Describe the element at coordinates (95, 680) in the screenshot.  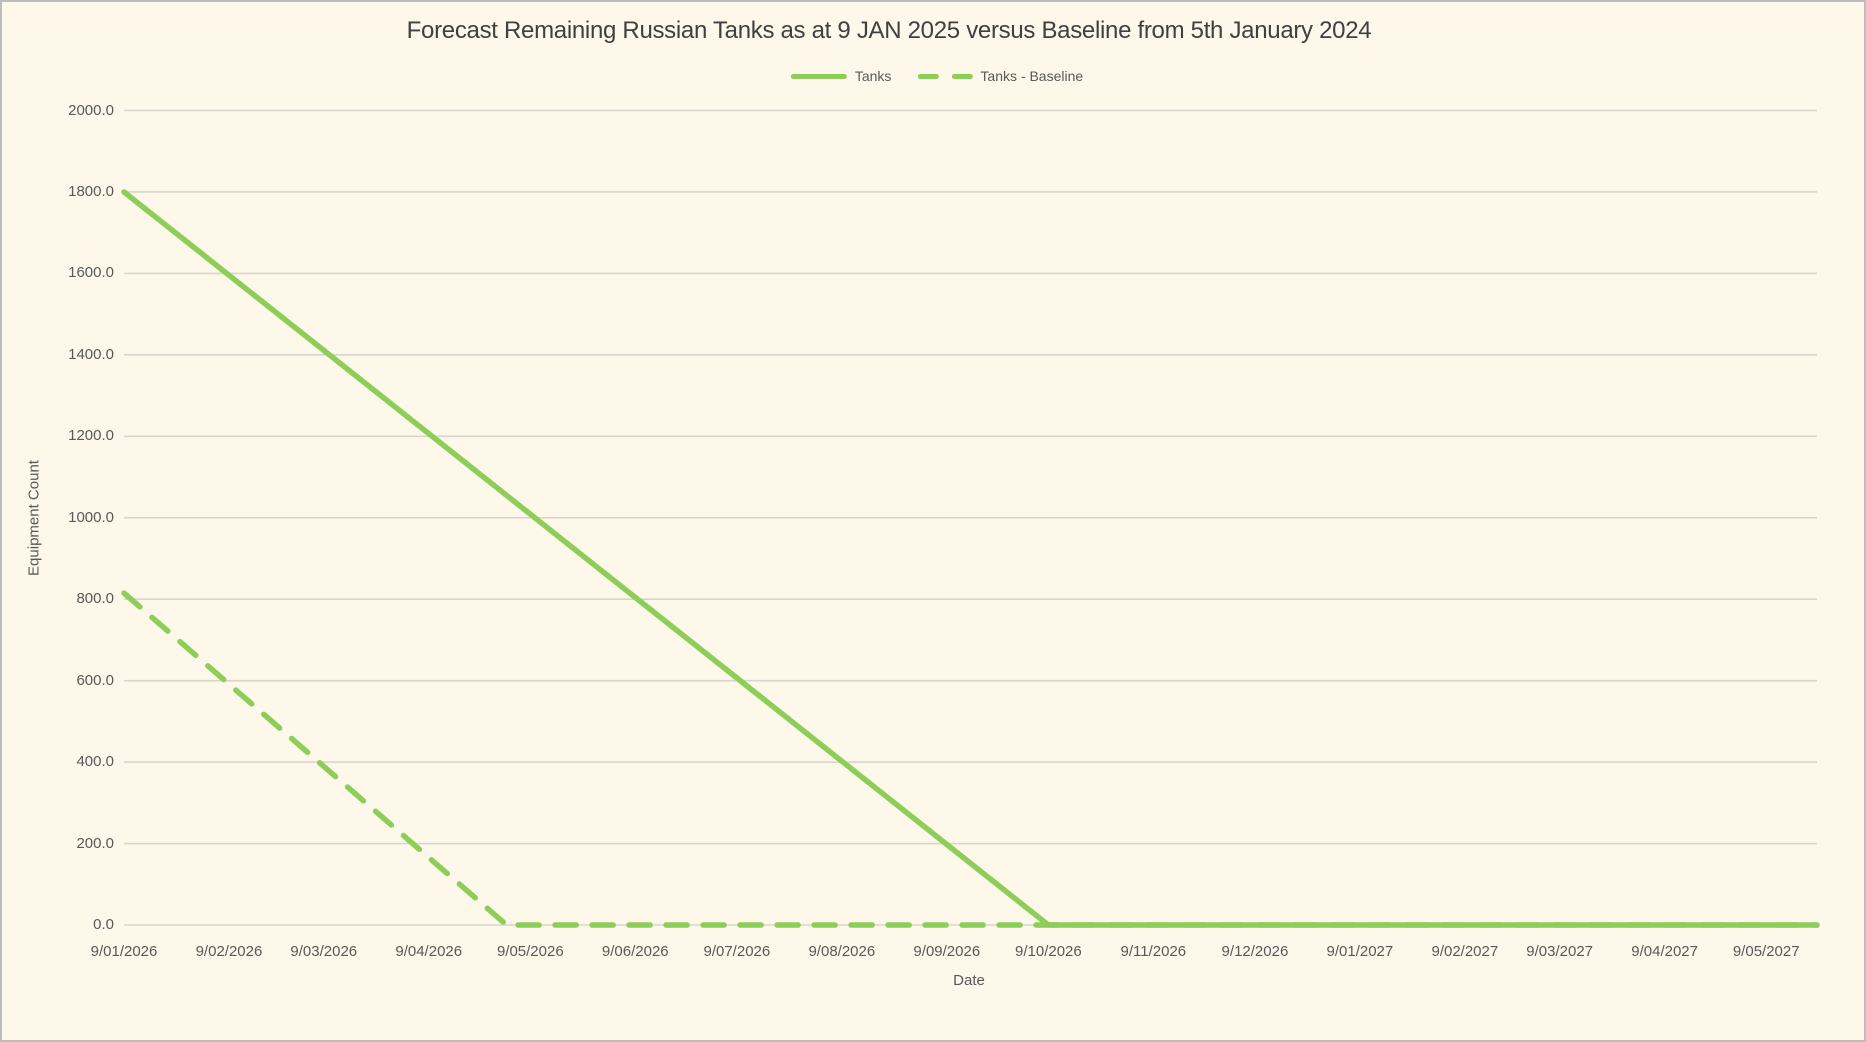
I see `y-tick-label: 600.0` at that location.